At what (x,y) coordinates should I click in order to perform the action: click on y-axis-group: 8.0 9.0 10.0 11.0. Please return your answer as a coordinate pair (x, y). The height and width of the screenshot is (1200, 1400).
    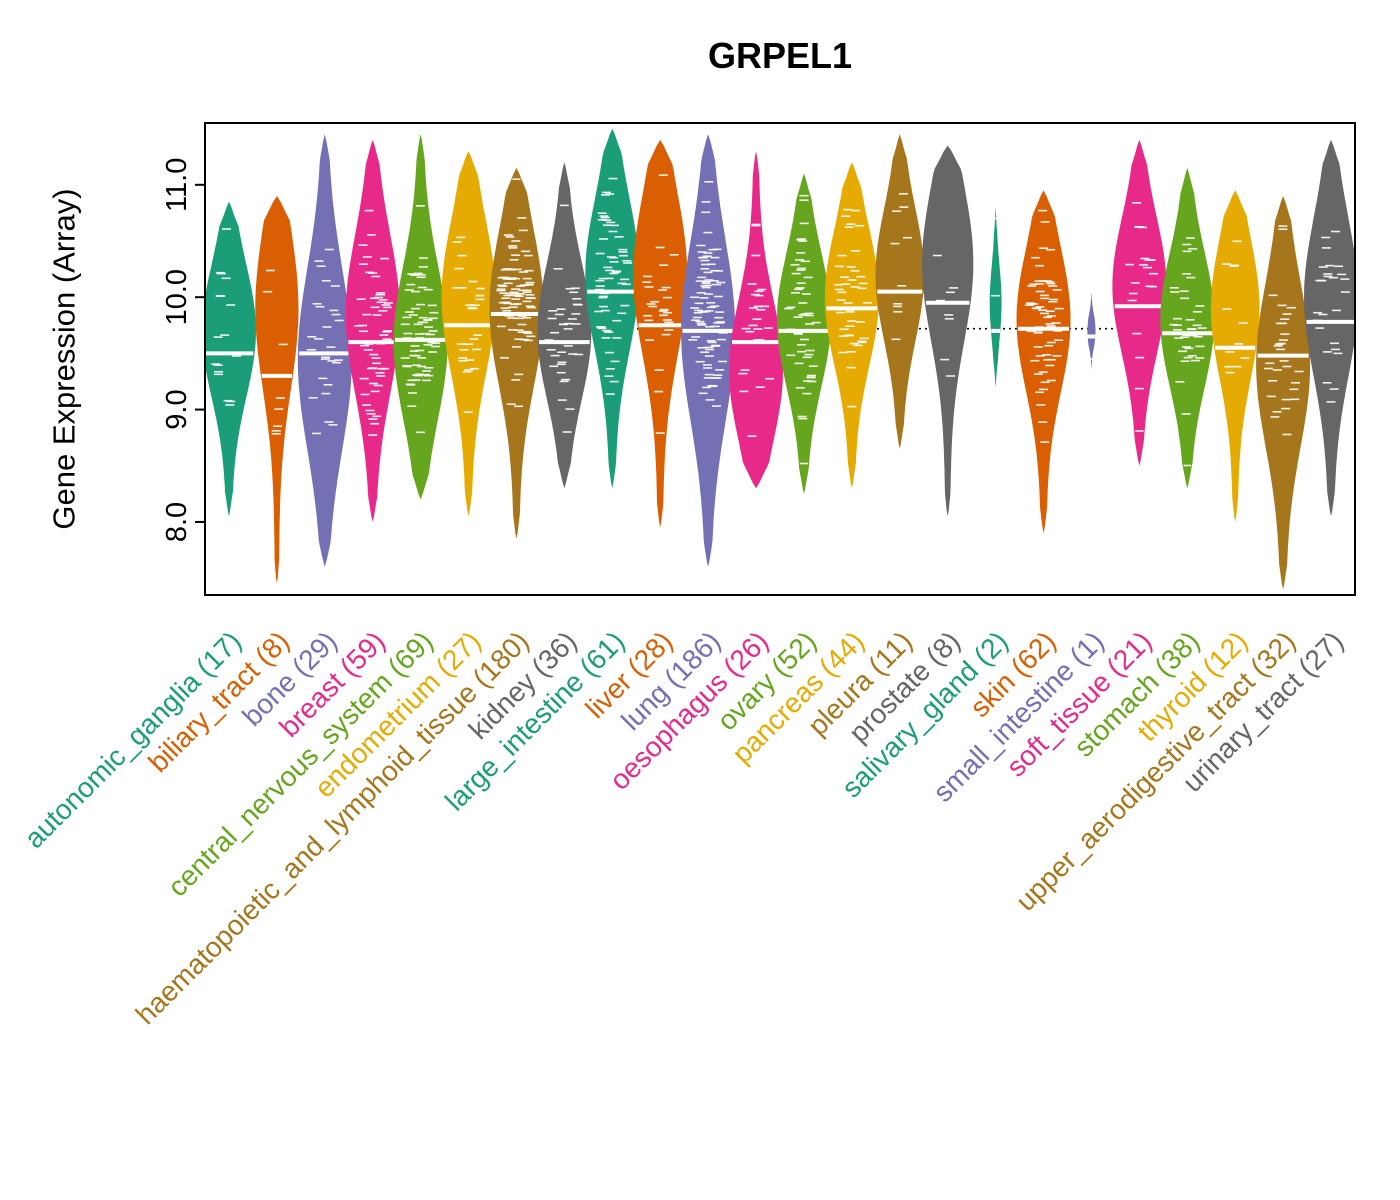
    Looking at the image, I should click on (183, 350).